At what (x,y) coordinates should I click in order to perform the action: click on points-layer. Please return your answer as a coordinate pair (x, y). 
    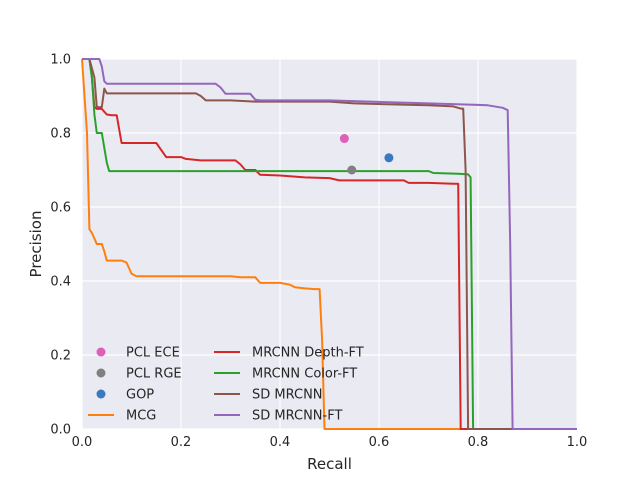
    Looking at the image, I should click on (366, 154).